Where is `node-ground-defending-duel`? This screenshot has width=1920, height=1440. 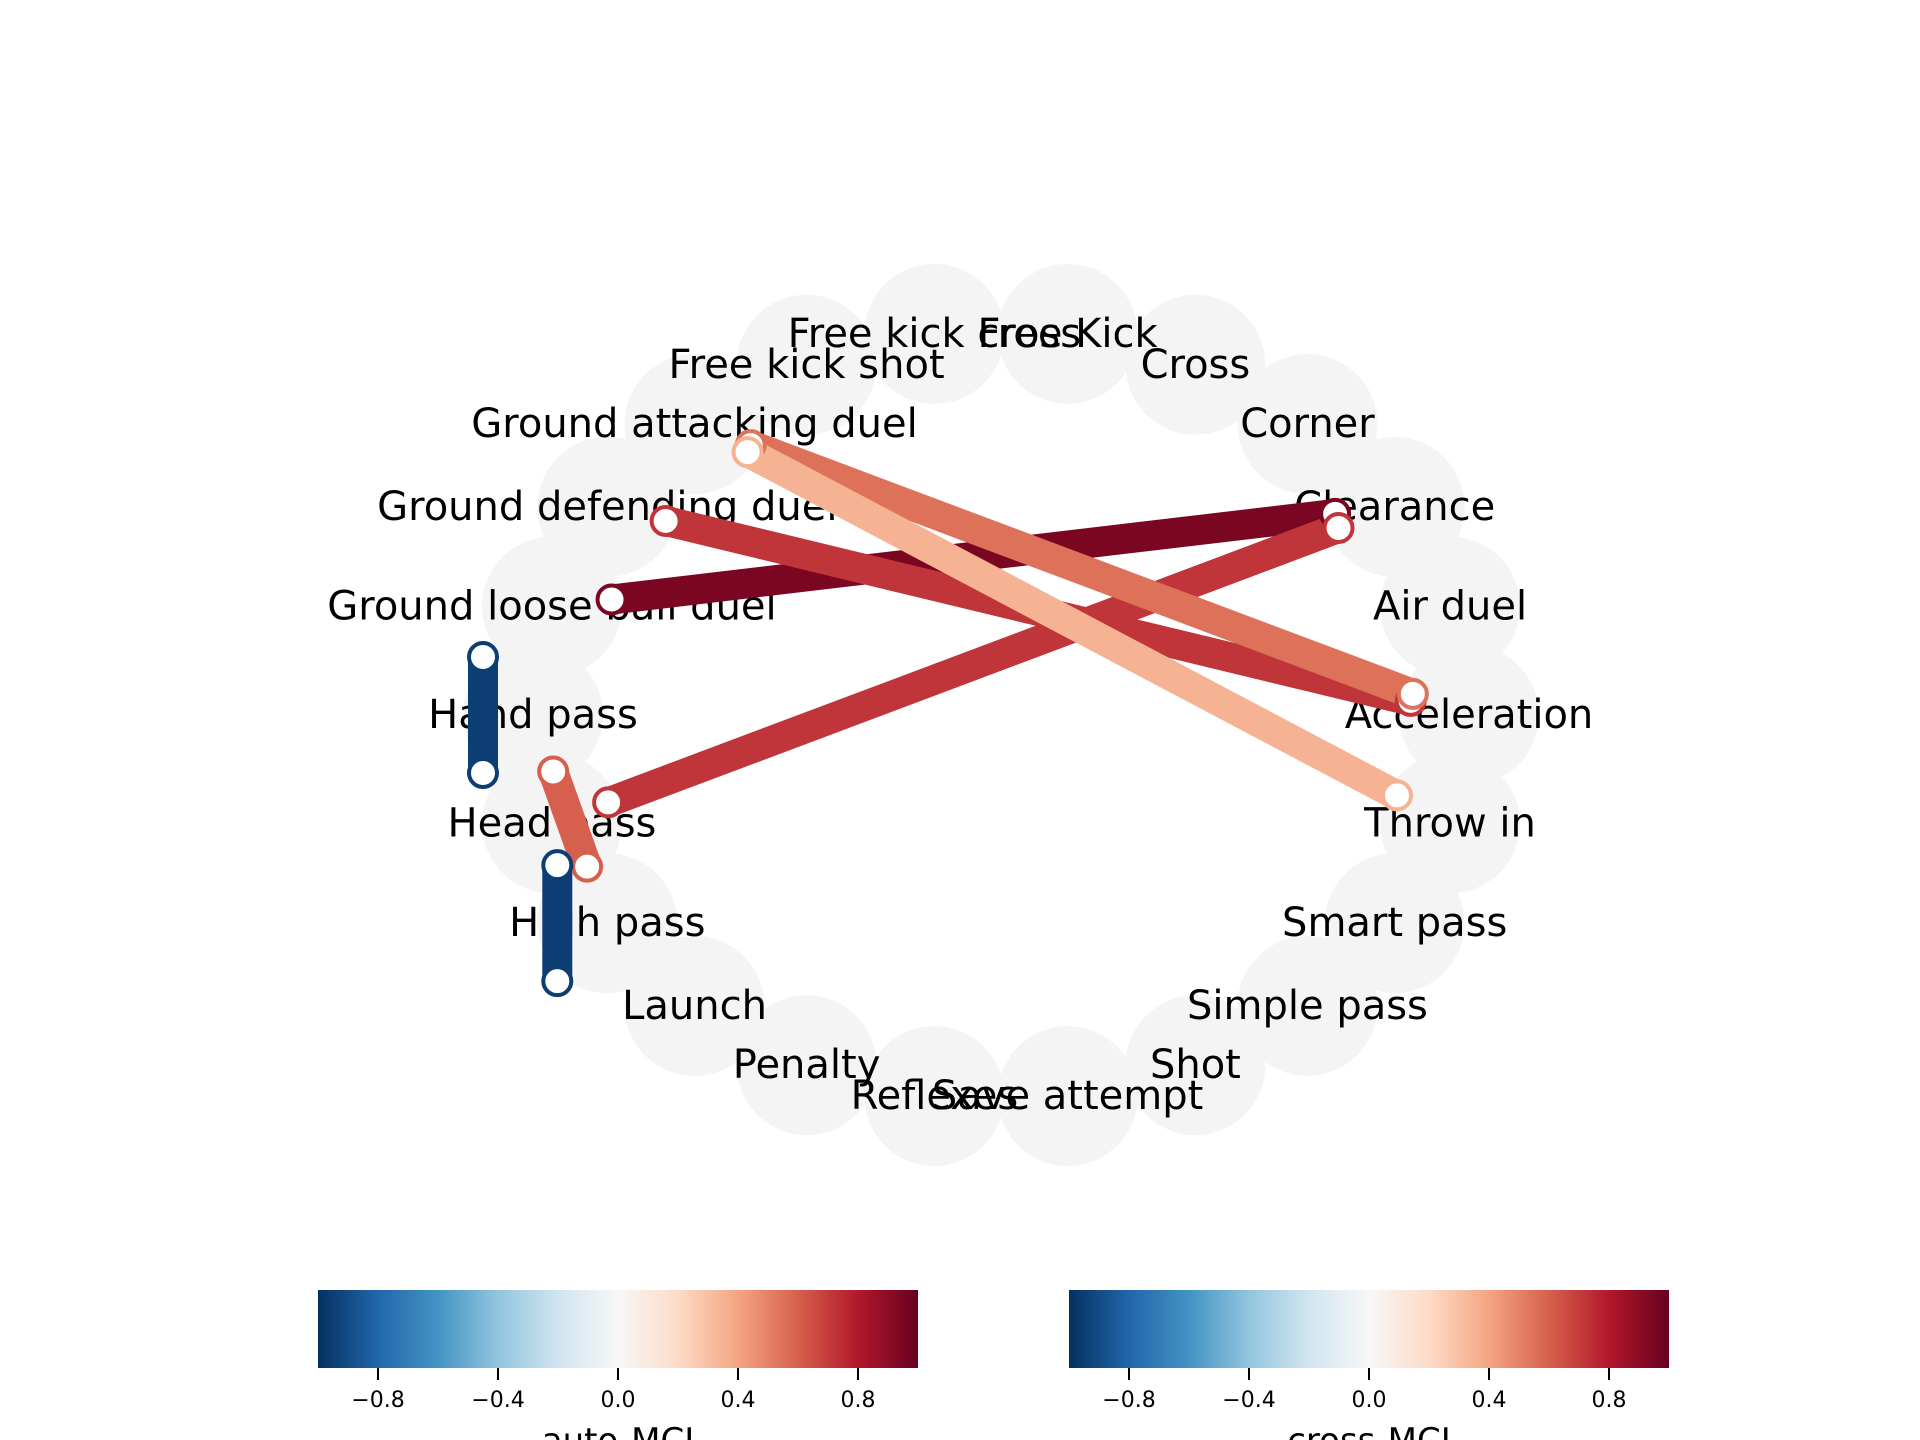
node-ground-defending-duel is located at coordinates (607, 506).